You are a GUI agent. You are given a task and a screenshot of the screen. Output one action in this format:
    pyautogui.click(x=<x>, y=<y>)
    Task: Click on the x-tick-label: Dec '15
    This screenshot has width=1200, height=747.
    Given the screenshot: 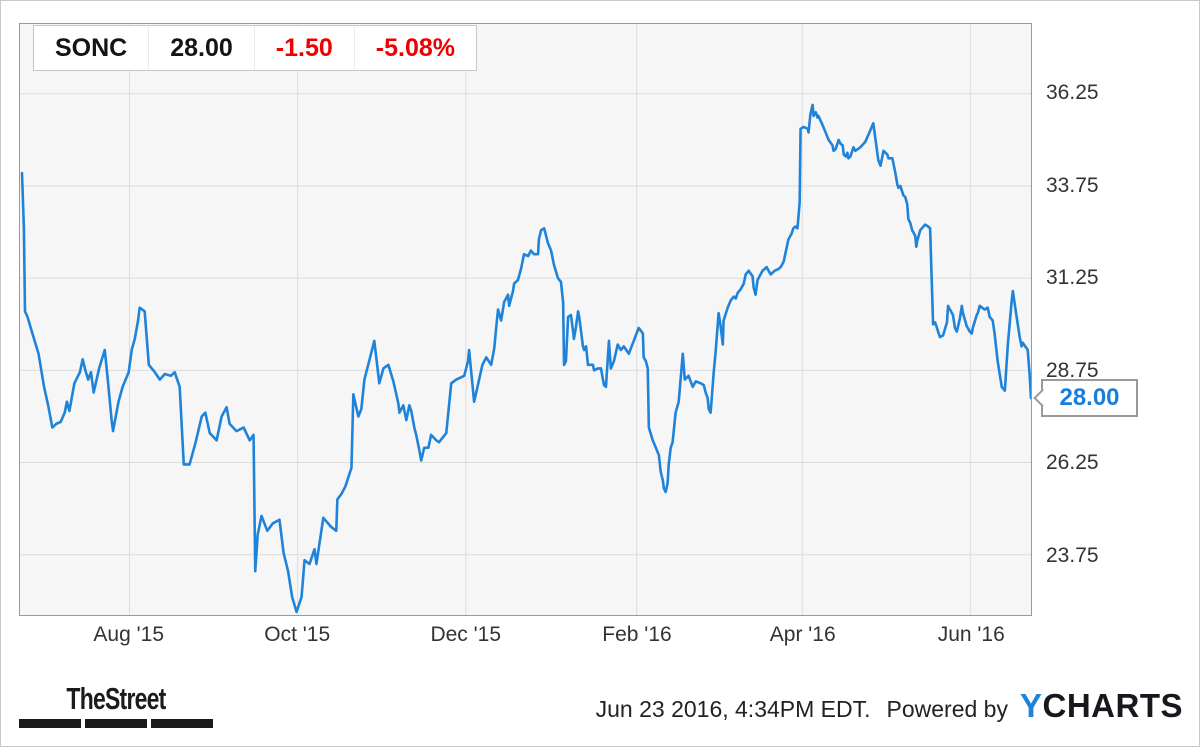 What is the action you would take?
    pyautogui.click(x=465, y=634)
    